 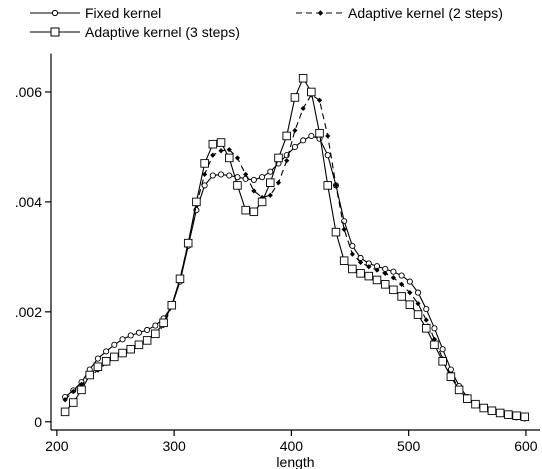 What do you see at coordinates (399, 13) in the screenshot?
I see `legend-entry-adaptive-kernel-2-steps: Adaptive kernel (2 steps)` at bounding box center [399, 13].